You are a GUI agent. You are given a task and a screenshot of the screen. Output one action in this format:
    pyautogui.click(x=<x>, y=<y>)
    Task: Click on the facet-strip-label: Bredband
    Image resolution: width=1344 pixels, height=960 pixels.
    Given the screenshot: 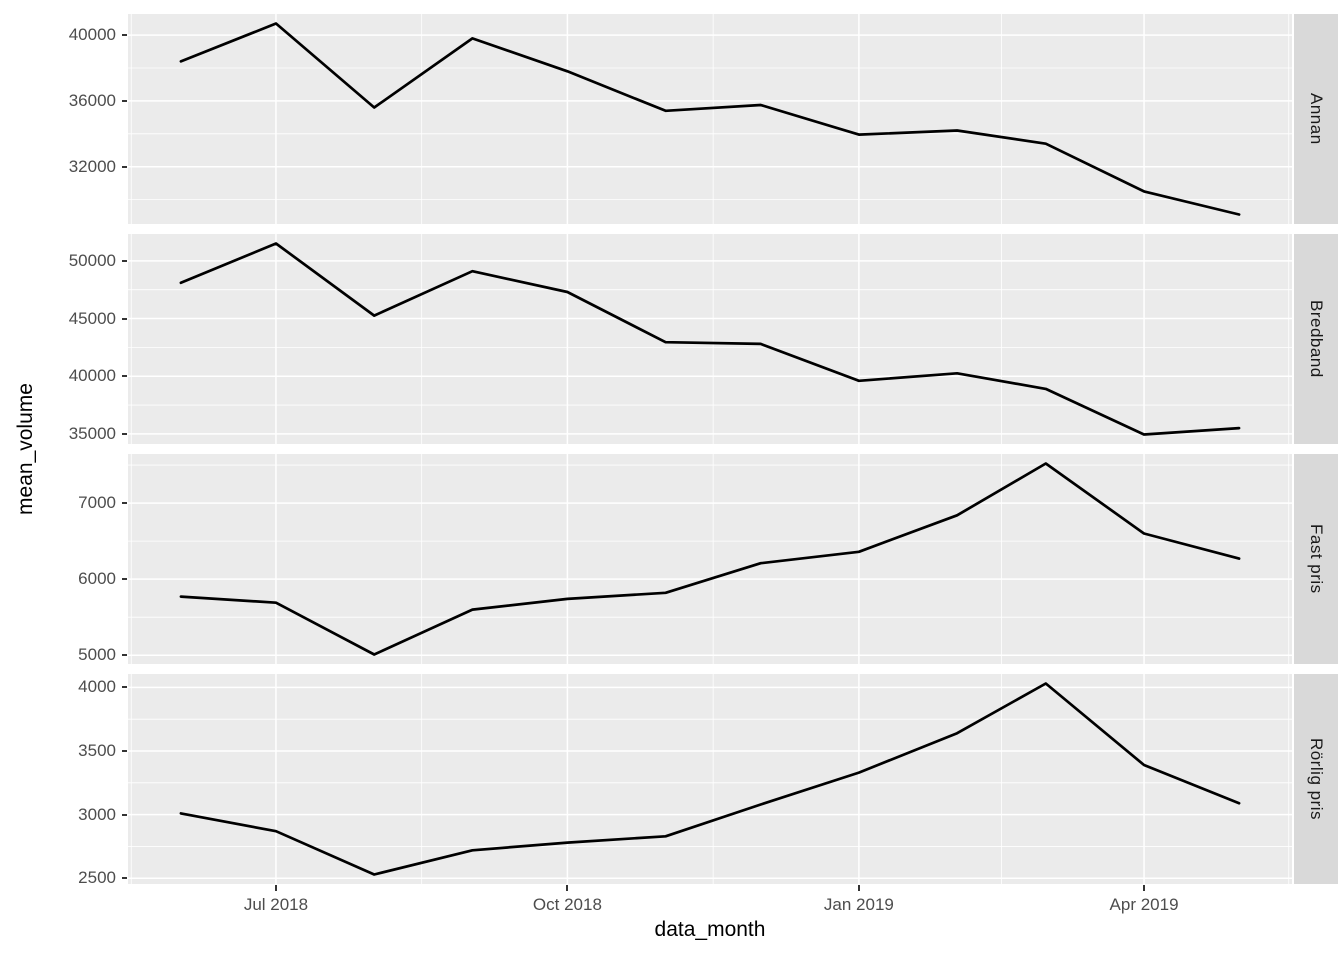 What is the action you would take?
    pyautogui.click(x=1316, y=339)
    